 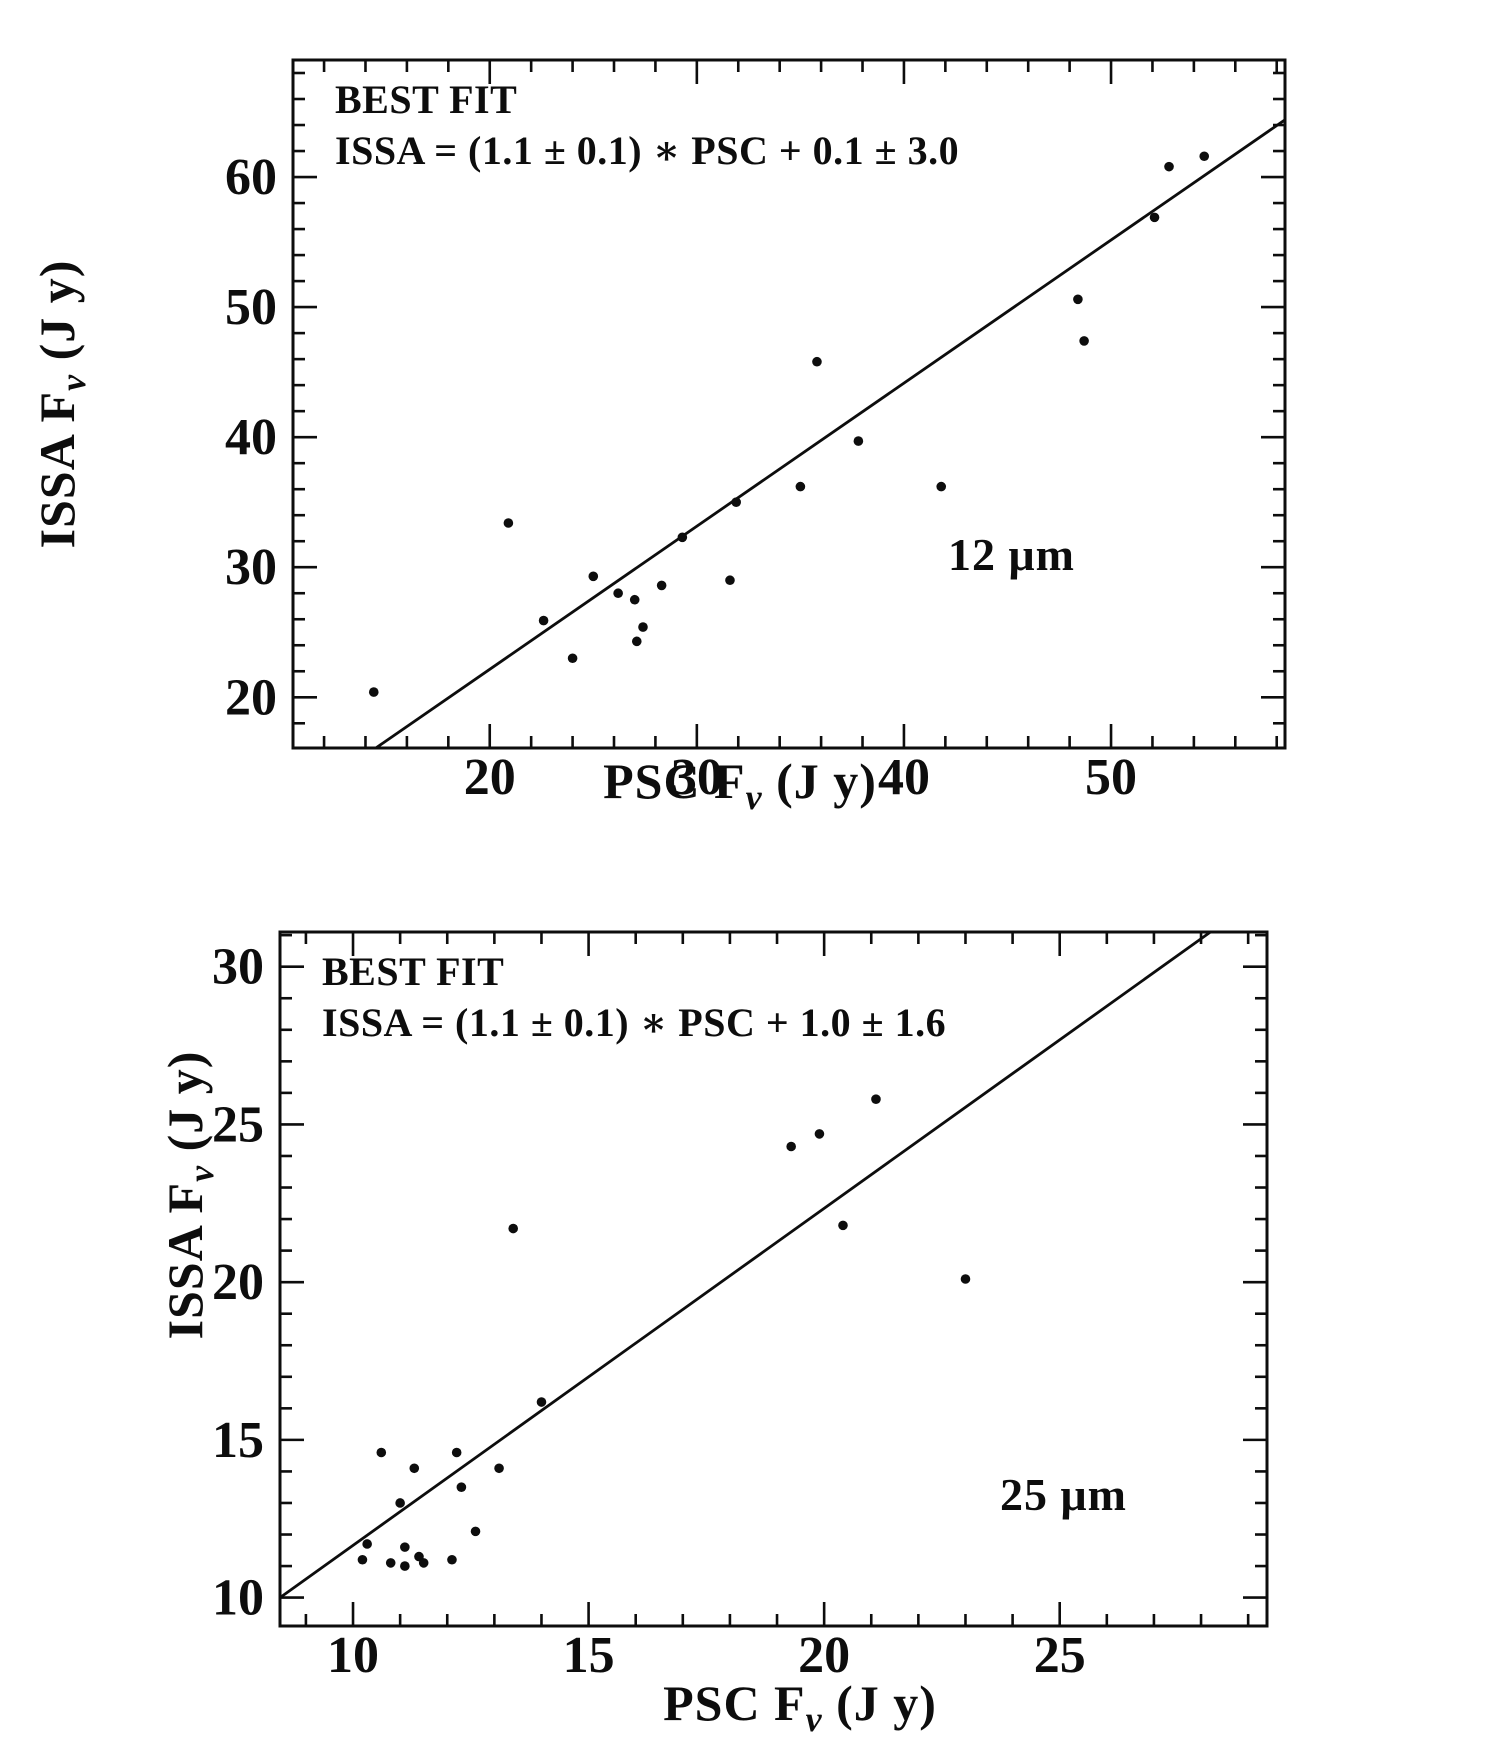 What do you see at coordinates (238, 1598) in the screenshot?
I see `y-tick-label: 10` at bounding box center [238, 1598].